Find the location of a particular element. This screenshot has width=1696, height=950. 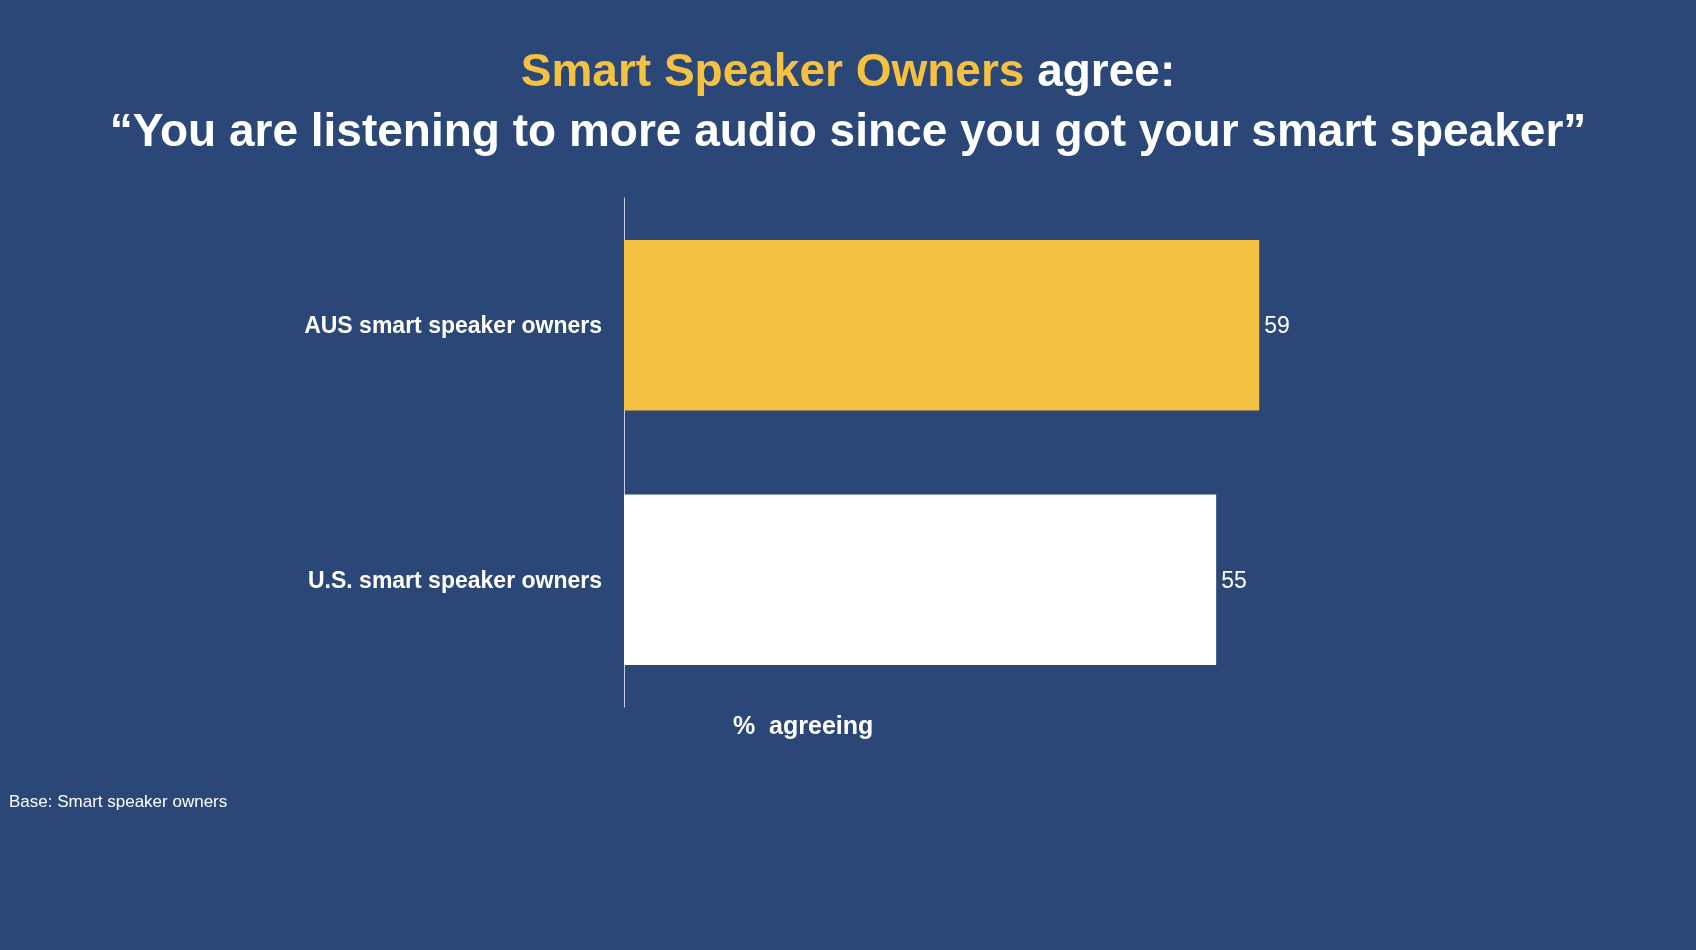

chart-title: Smart Speaker Owners agree: is located at coordinates (848, 70).